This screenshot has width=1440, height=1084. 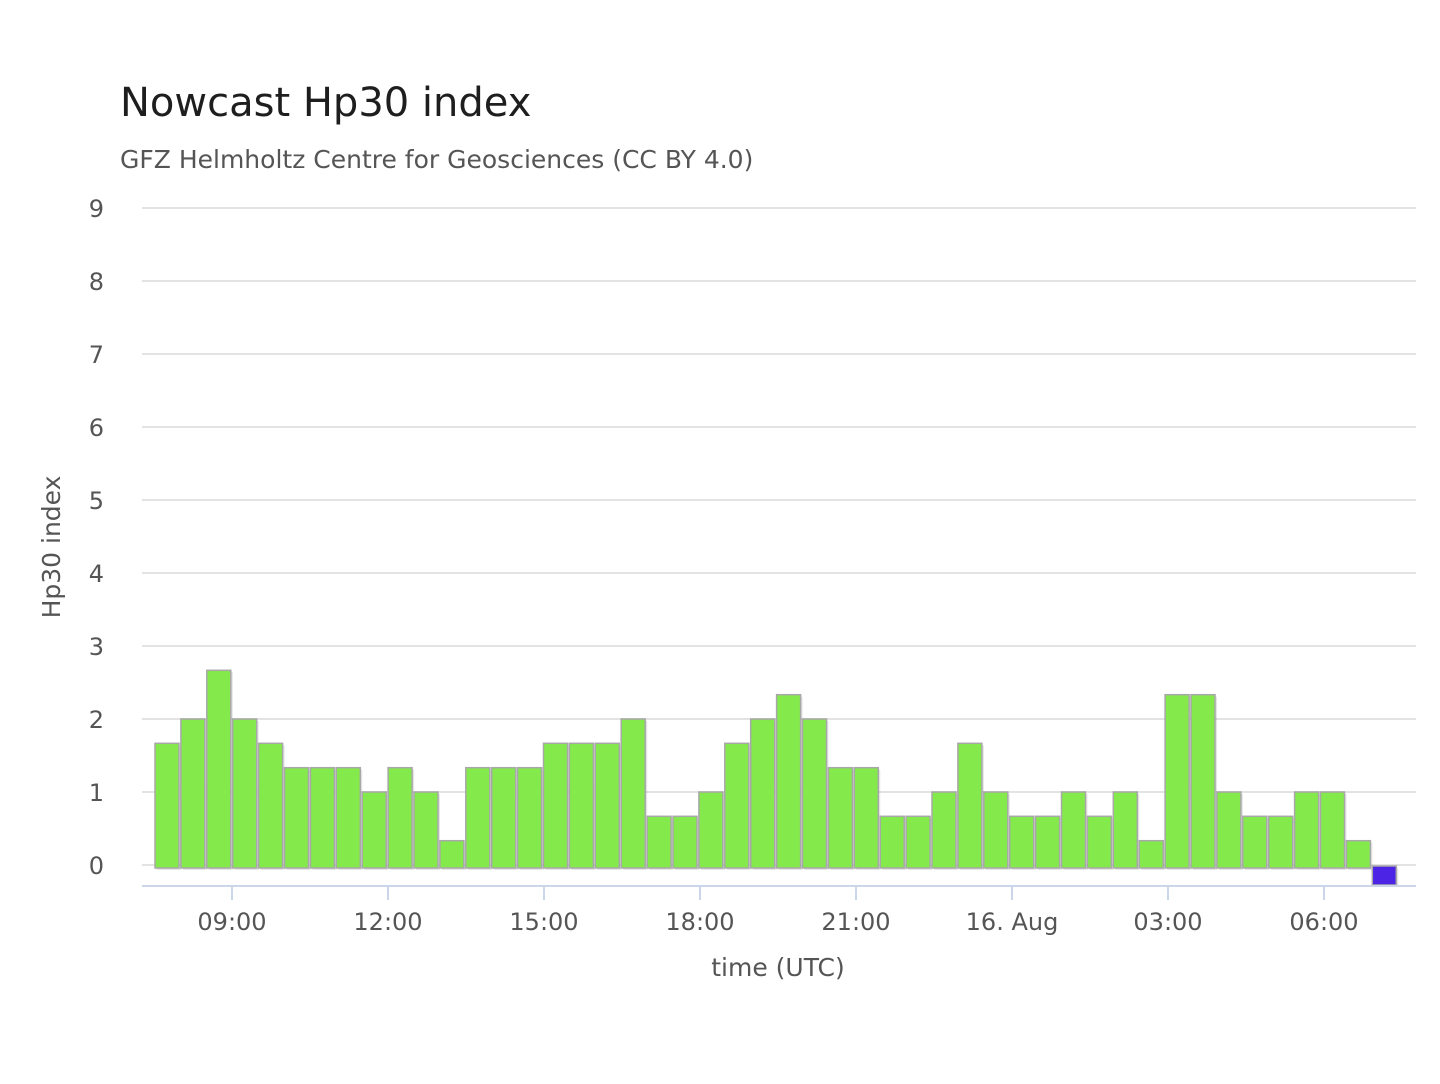 What do you see at coordinates (855, 922) in the screenshot?
I see `x-tick-label-4: 21:00` at bounding box center [855, 922].